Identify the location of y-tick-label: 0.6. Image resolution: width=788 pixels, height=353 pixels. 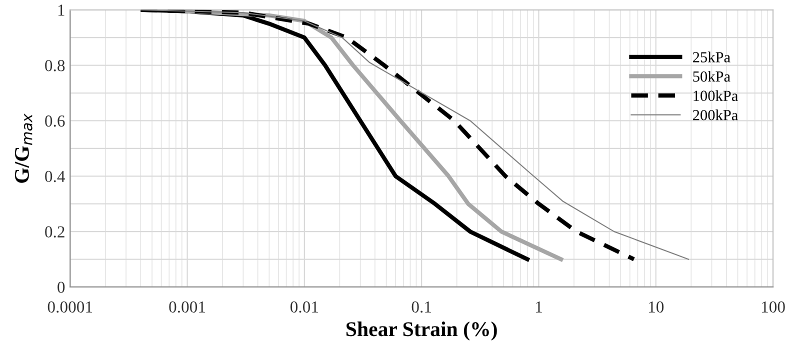
(55, 121).